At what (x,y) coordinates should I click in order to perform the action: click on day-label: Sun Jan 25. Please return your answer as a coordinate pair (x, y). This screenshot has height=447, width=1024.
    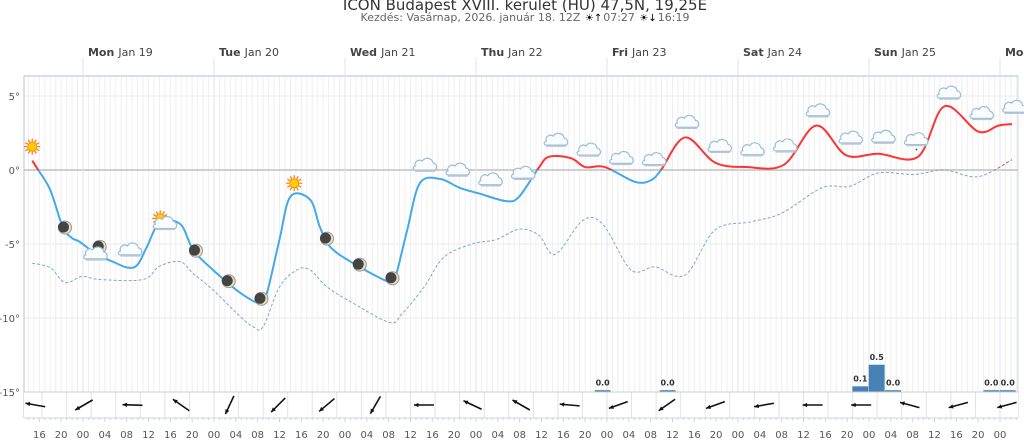
    Looking at the image, I should click on (905, 52).